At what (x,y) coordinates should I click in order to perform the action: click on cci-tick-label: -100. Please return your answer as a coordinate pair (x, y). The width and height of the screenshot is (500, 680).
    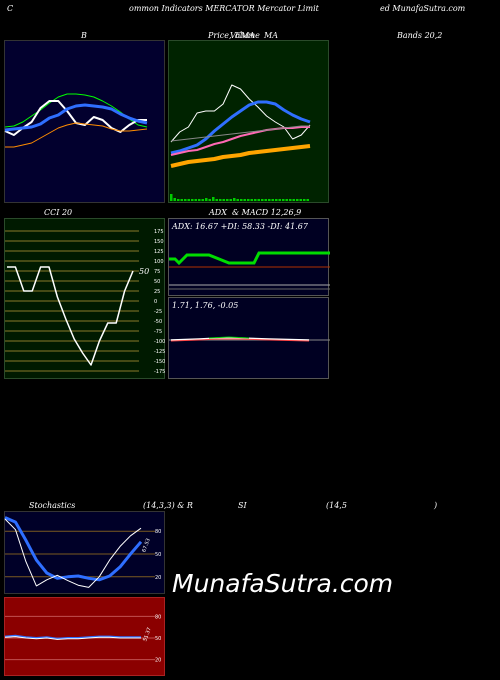
    Looking at the image, I should click on (159, 342).